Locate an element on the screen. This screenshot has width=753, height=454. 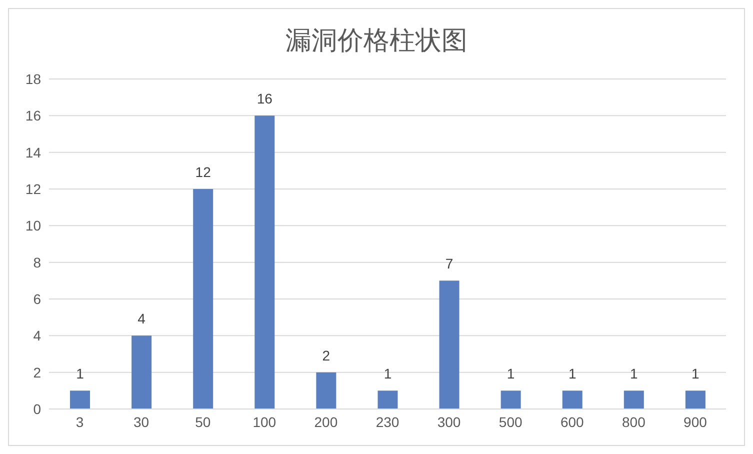
x-tick-label: 300 is located at coordinates (449, 422).